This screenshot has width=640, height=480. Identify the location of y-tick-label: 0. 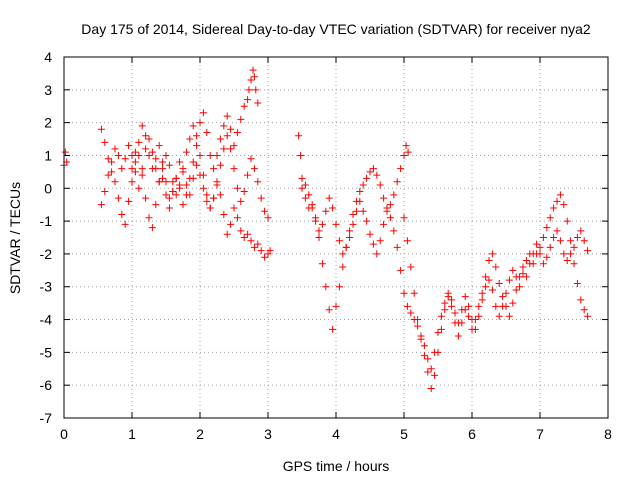
(48, 188).